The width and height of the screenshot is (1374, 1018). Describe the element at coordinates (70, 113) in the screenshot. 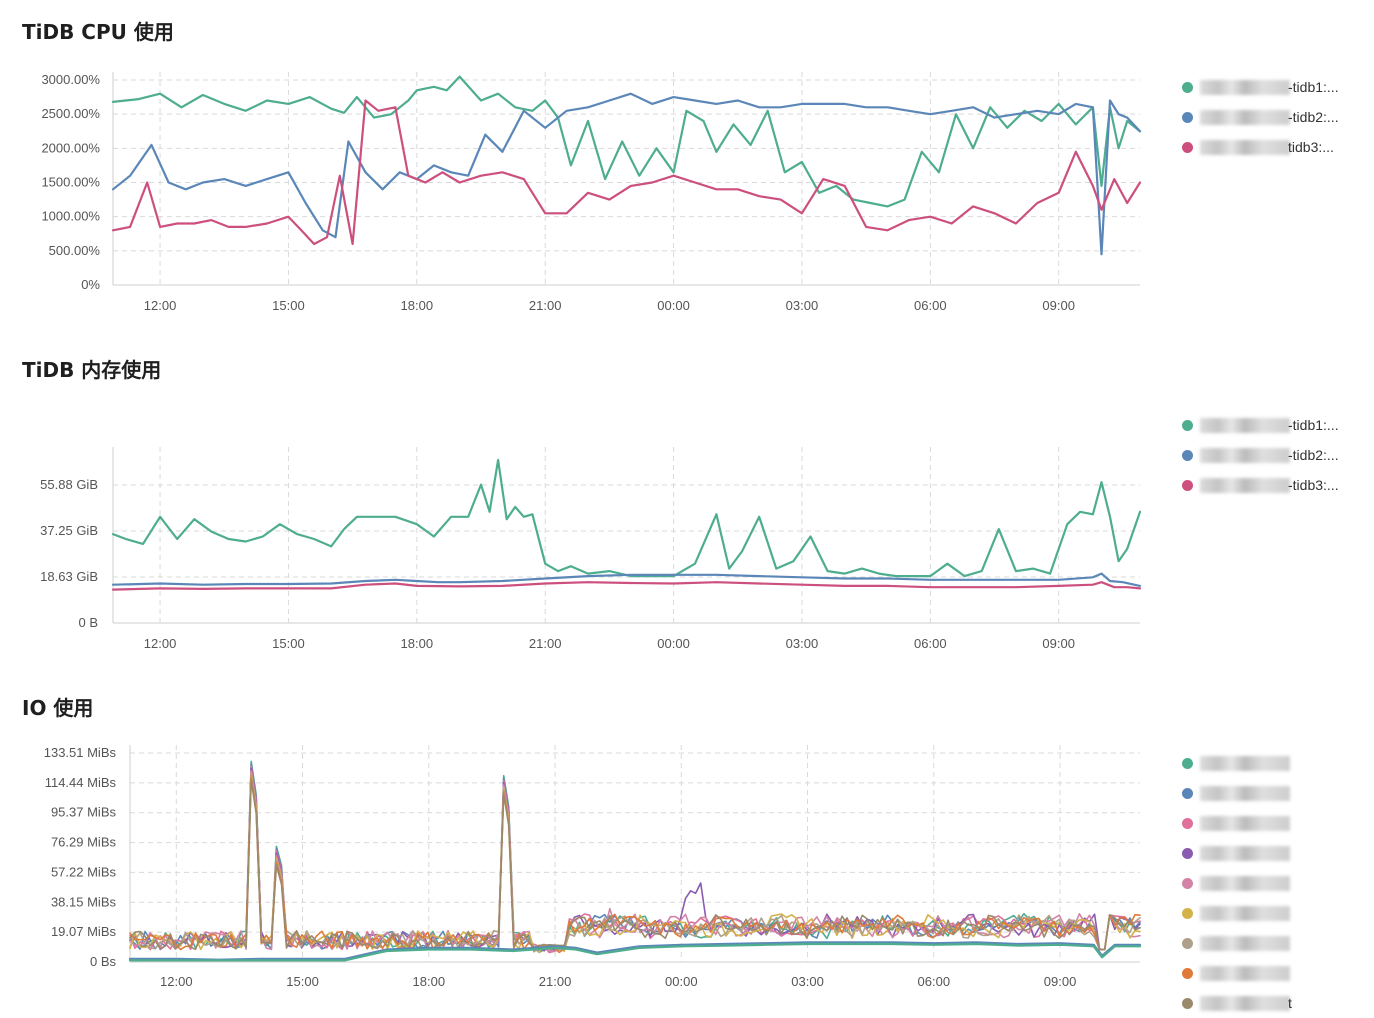

I see `y-tick-label: 2500.00%` at that location.